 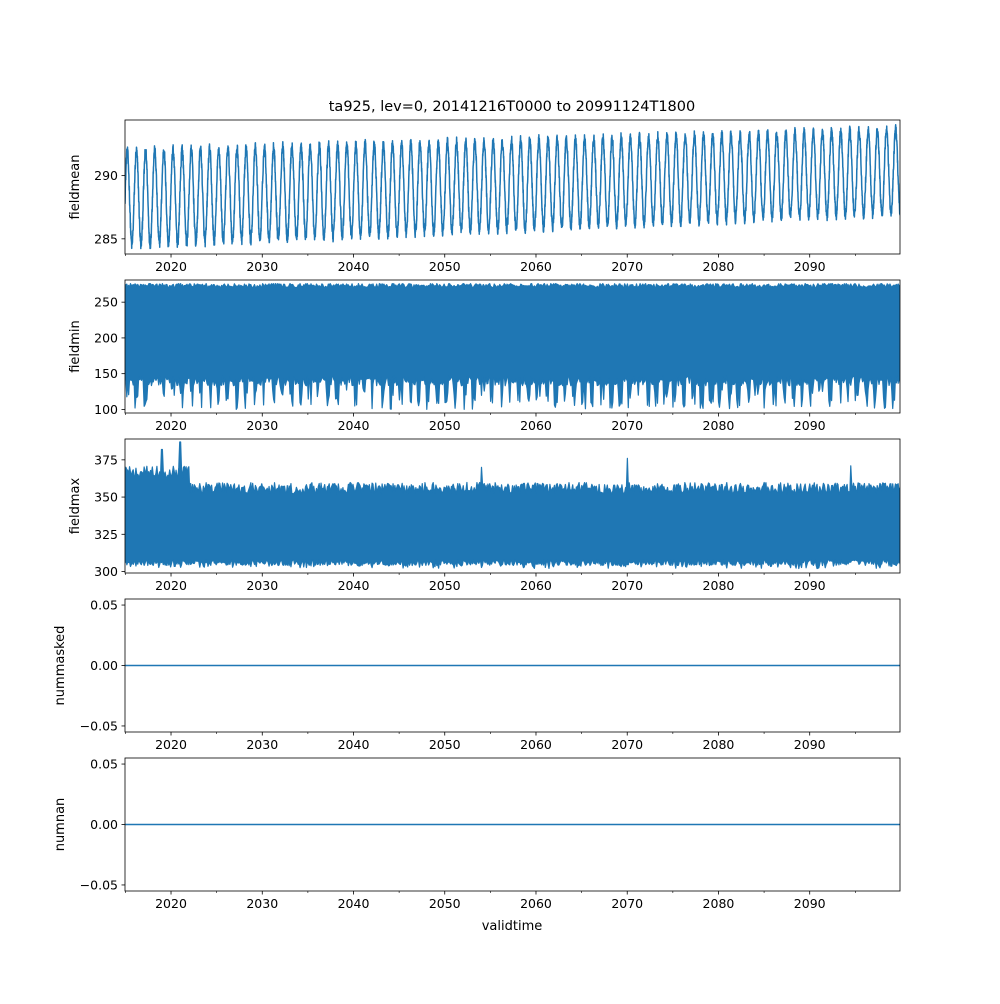 What do you see at coordinates (60, 666) in the screenshot?
I see `y-axis-label-nummasked: nummasked` at bounding box center [60, 666].